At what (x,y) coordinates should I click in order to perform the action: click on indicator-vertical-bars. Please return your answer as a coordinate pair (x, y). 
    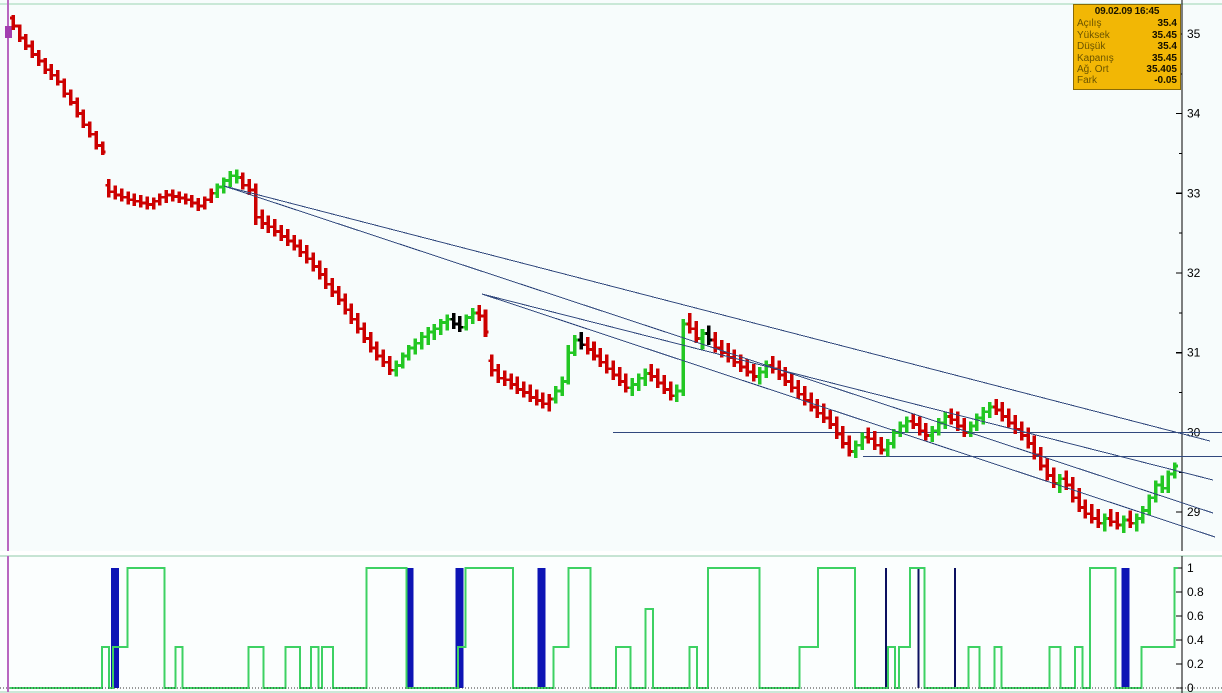
    Looking at the image, I should click on (620, 628).